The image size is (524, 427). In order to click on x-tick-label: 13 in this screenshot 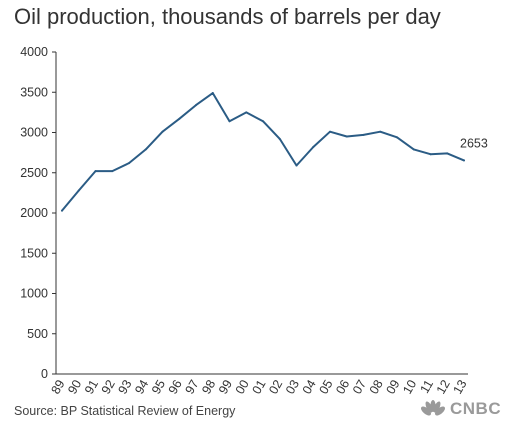, I will do `click(460, 386)`.